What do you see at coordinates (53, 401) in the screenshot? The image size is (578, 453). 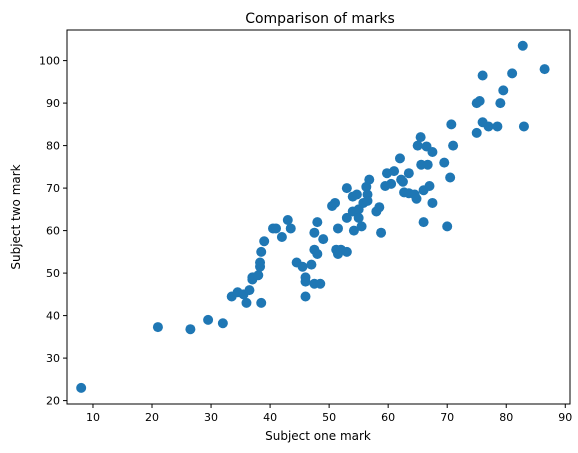 I see `y-tick-label: 20` at bounding box center [53, 401].